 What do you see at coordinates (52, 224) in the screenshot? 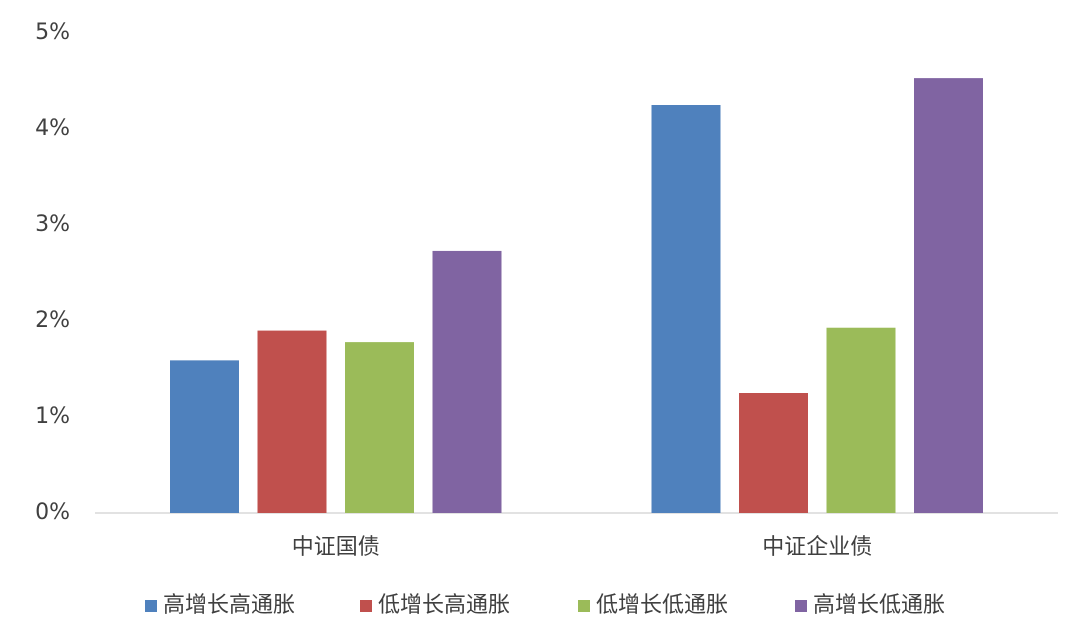
I see `y-tick-label: 3%` at bounding box center [52, 224].